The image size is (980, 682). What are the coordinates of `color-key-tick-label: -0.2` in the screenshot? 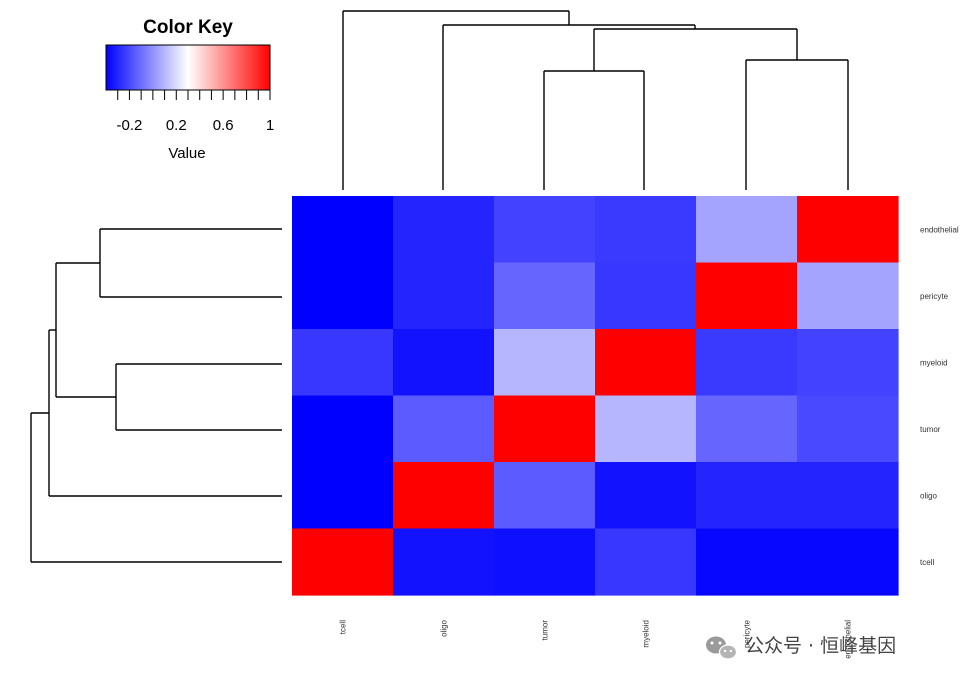 It's located at (129, 125).